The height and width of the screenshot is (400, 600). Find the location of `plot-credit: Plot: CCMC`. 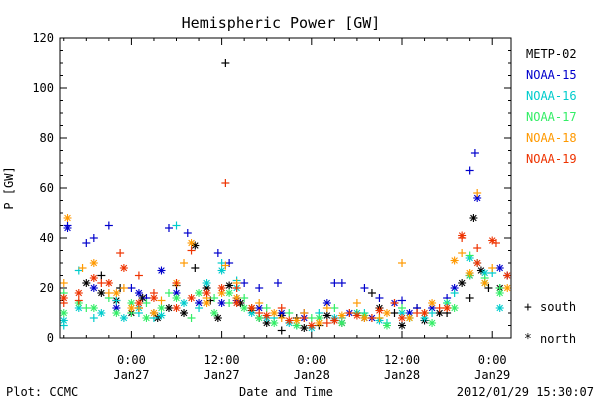

plot-credit: Plot: CCMC is located at coordinates (42, 392).